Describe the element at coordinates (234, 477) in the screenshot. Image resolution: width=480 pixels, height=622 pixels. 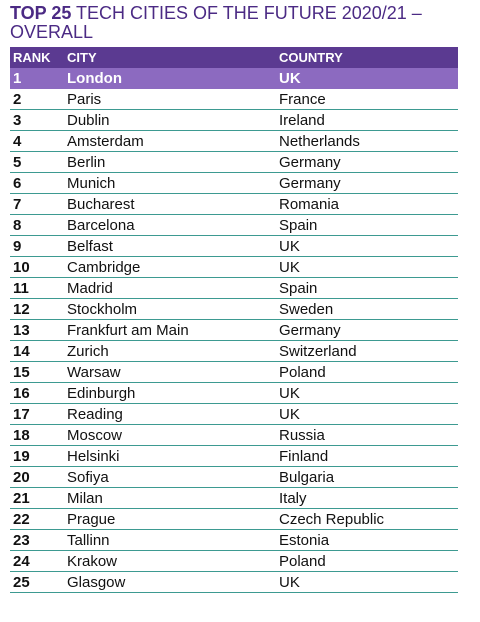
I see `table-row: 20 Sofiya Bulgaria` at that location.